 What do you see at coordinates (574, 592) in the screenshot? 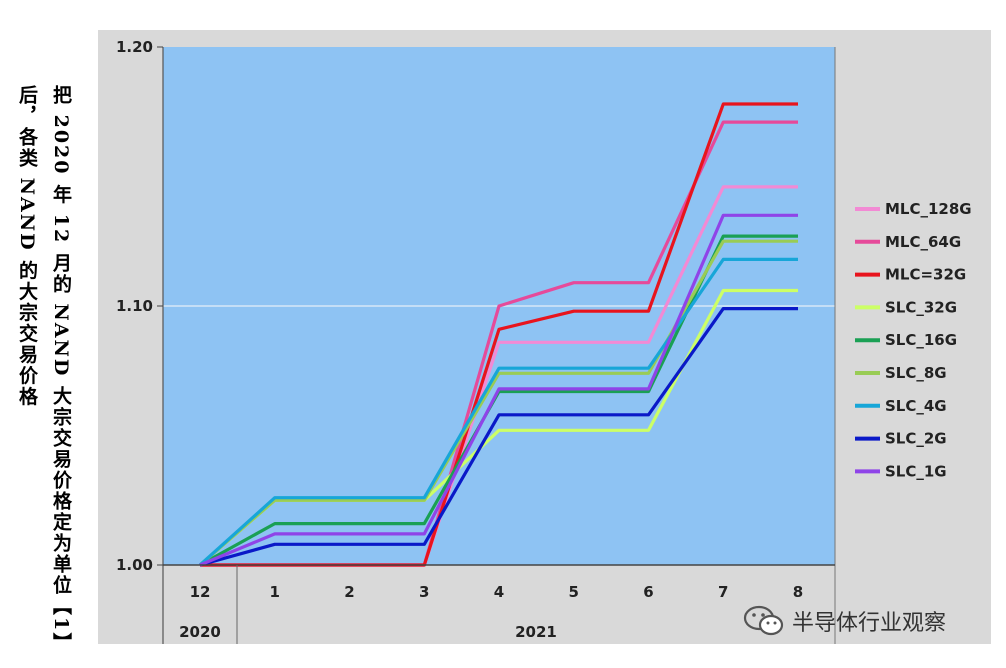
I see `x-tick-label: 5` at bounding box center [574, 592].